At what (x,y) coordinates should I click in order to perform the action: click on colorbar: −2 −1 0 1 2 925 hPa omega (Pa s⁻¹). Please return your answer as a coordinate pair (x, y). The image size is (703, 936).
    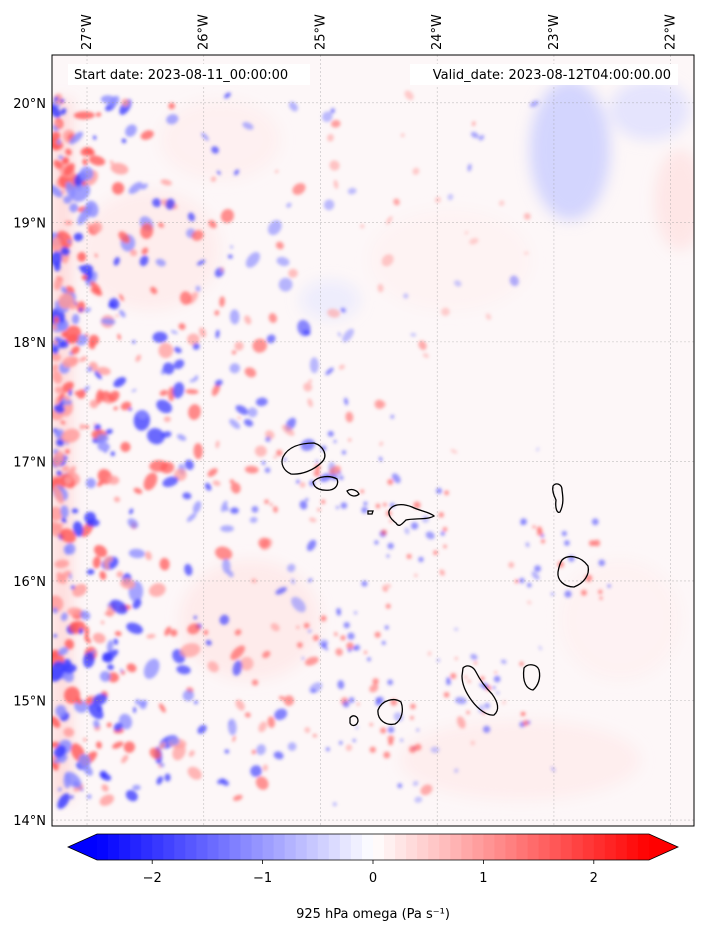
    Looking at the image, I should click on (373, 877).